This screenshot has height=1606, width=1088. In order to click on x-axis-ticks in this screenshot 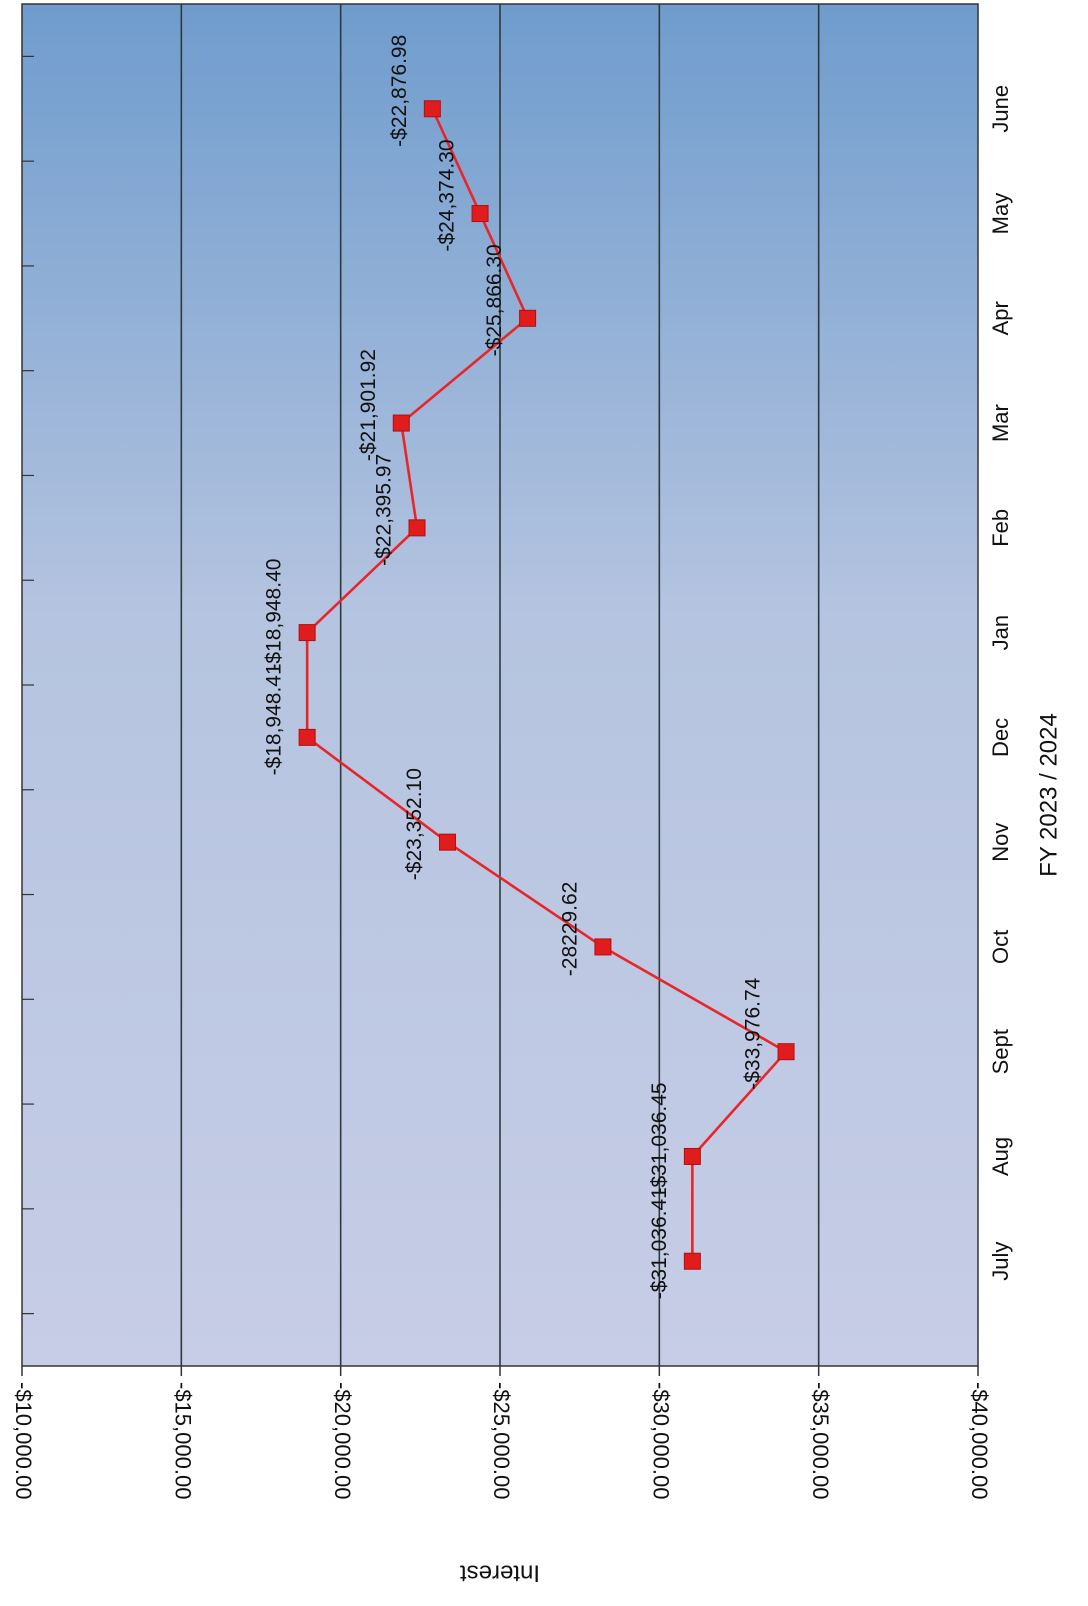, I will do `click(28, 685)`.